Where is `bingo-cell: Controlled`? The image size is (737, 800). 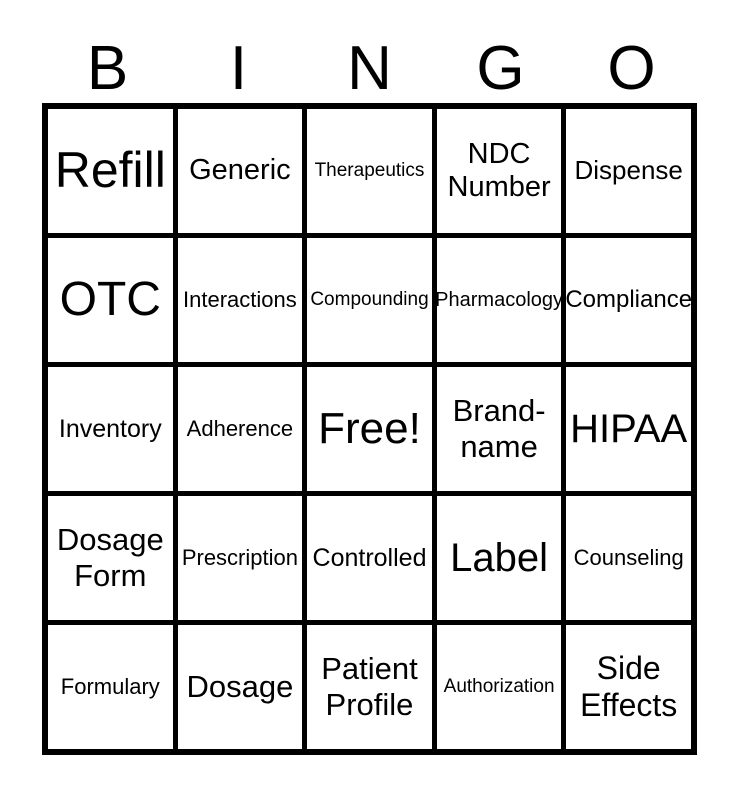
bingo-cell: Controlled is located at coordinates (369, 558).